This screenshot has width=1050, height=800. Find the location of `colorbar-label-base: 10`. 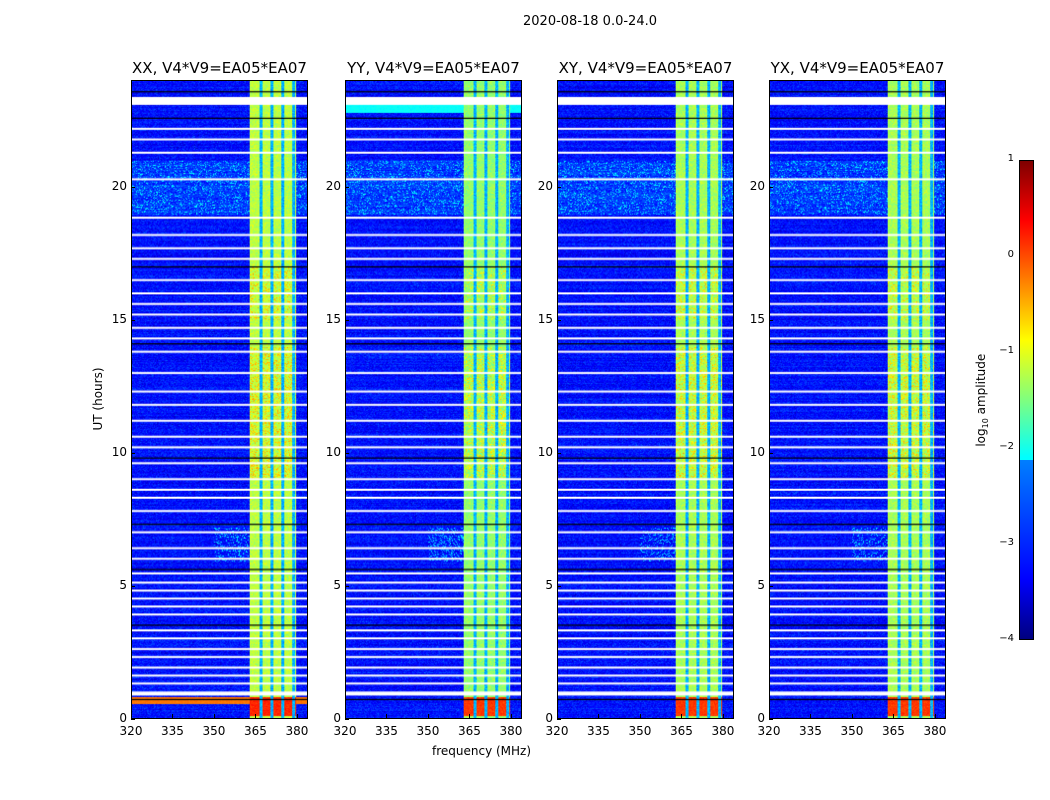

colorbar-label-base: 10 is located at coordinates (986, 423).